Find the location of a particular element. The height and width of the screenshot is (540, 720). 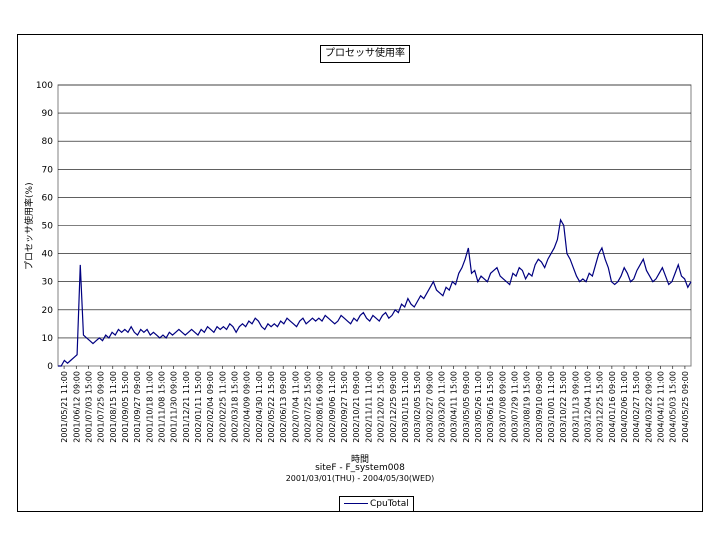

x-tick-label: 2003/08/19 15:00 is located at coordinates (527, 407).